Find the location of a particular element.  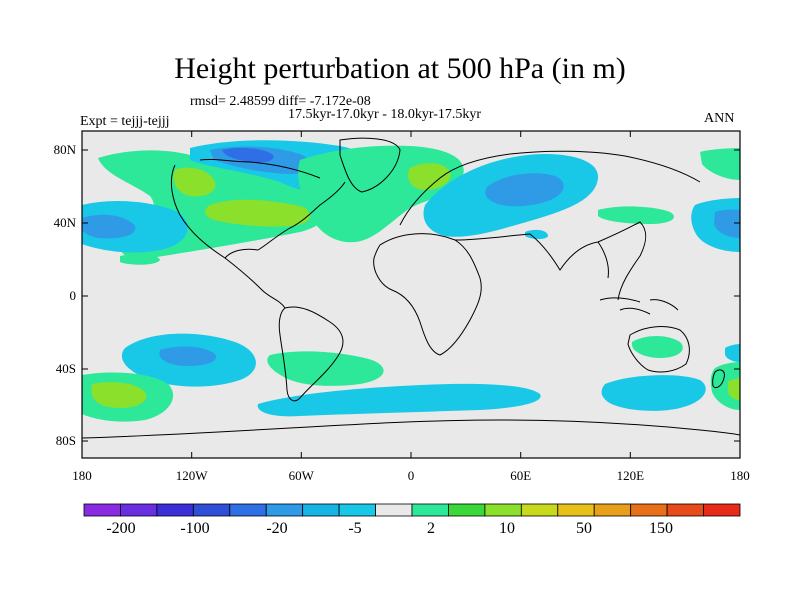

lon-label: 120W is located at coordinates (192, 475).